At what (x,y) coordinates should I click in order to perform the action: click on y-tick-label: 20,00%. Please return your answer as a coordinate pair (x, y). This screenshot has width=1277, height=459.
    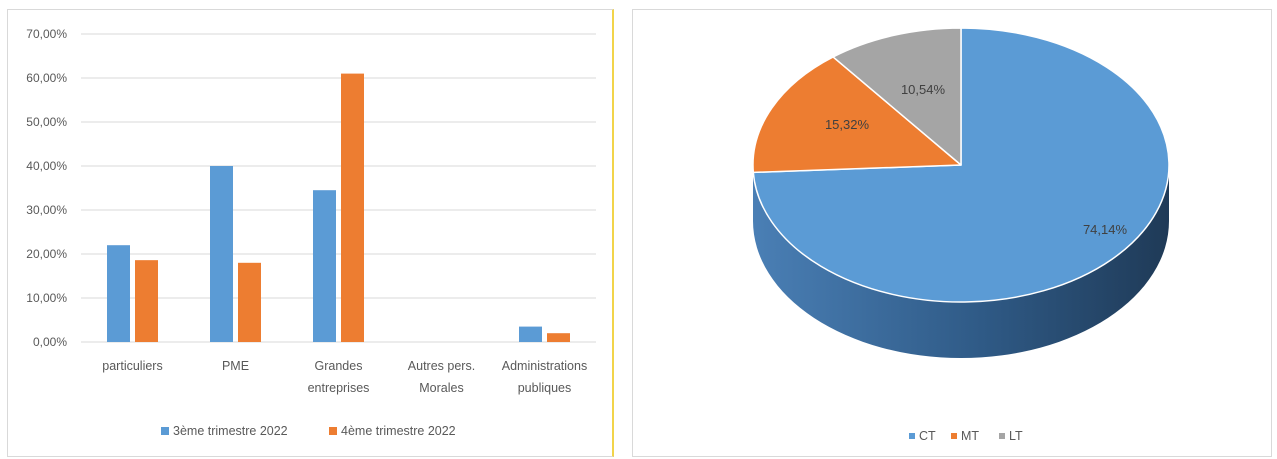
    Looking at the image, I should click on (46, 254).